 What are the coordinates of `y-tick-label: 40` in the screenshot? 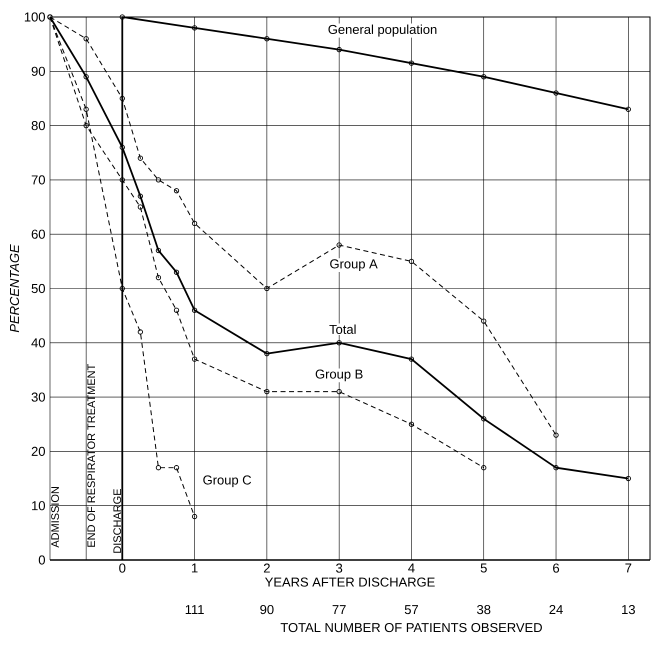 It's located at (38, 343).